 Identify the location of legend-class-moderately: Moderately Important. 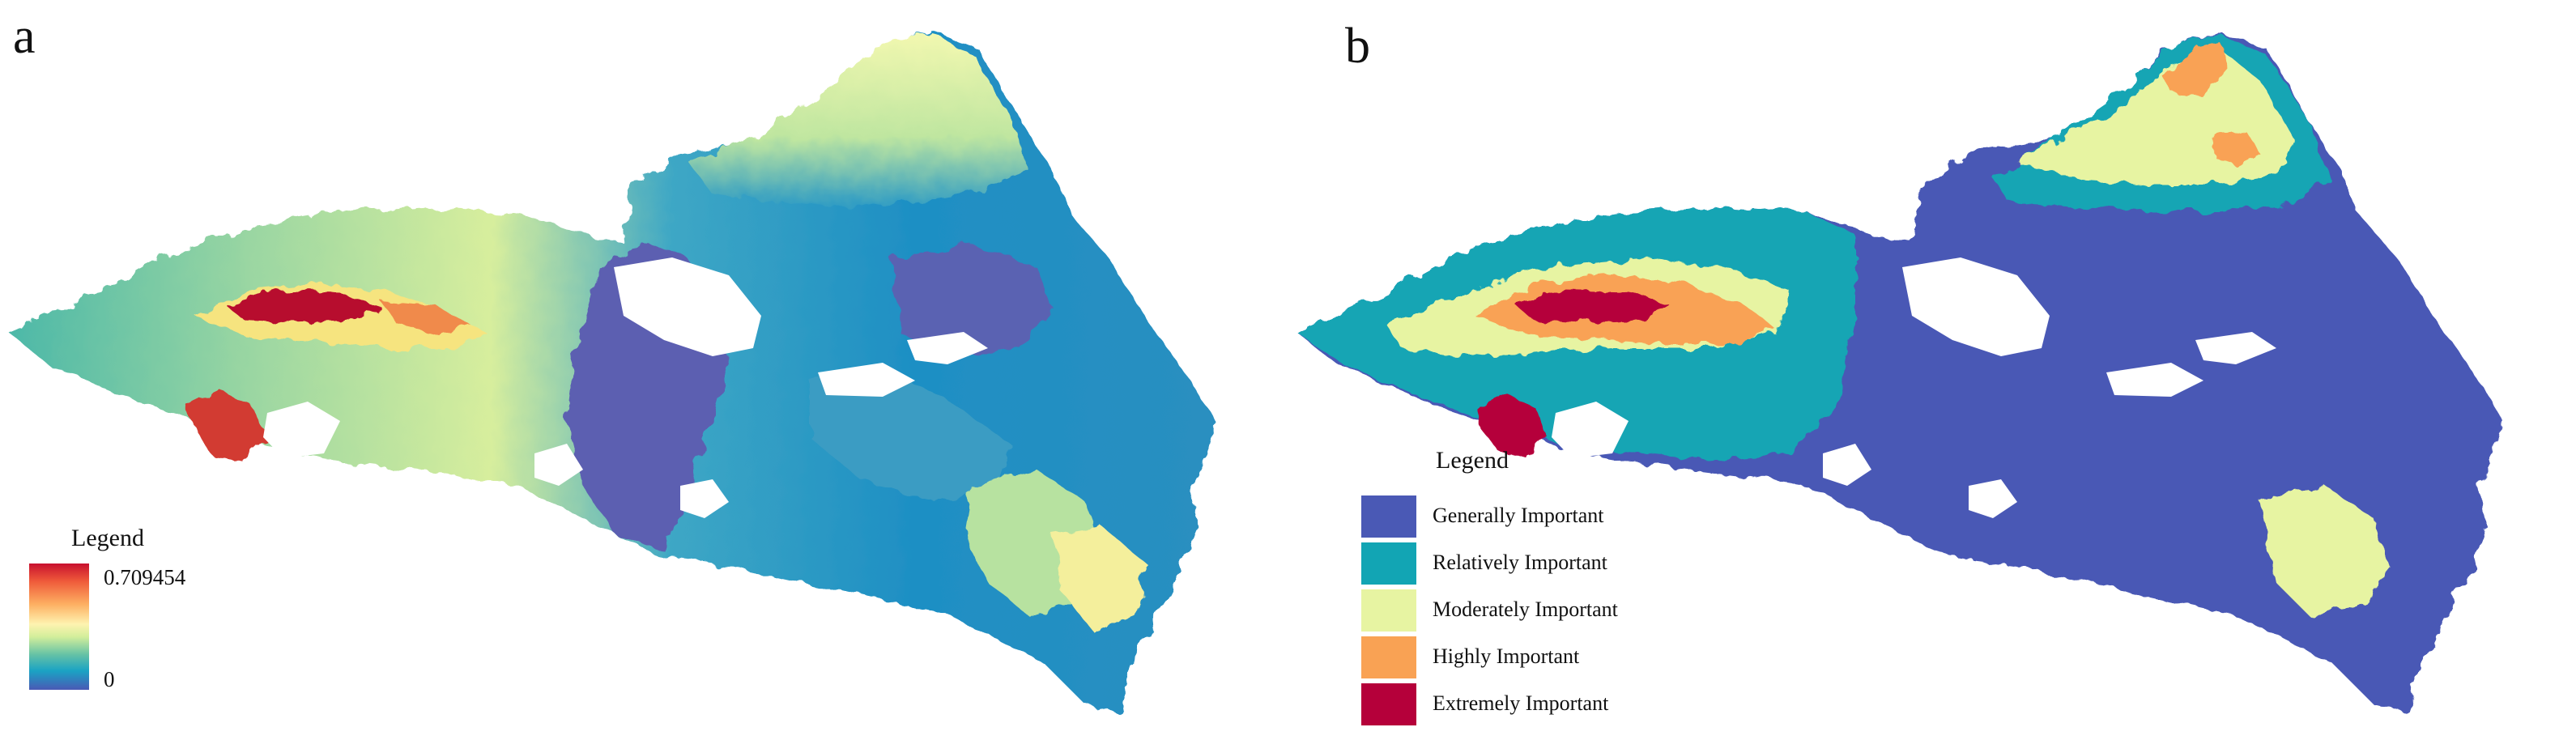
(1547, 611).